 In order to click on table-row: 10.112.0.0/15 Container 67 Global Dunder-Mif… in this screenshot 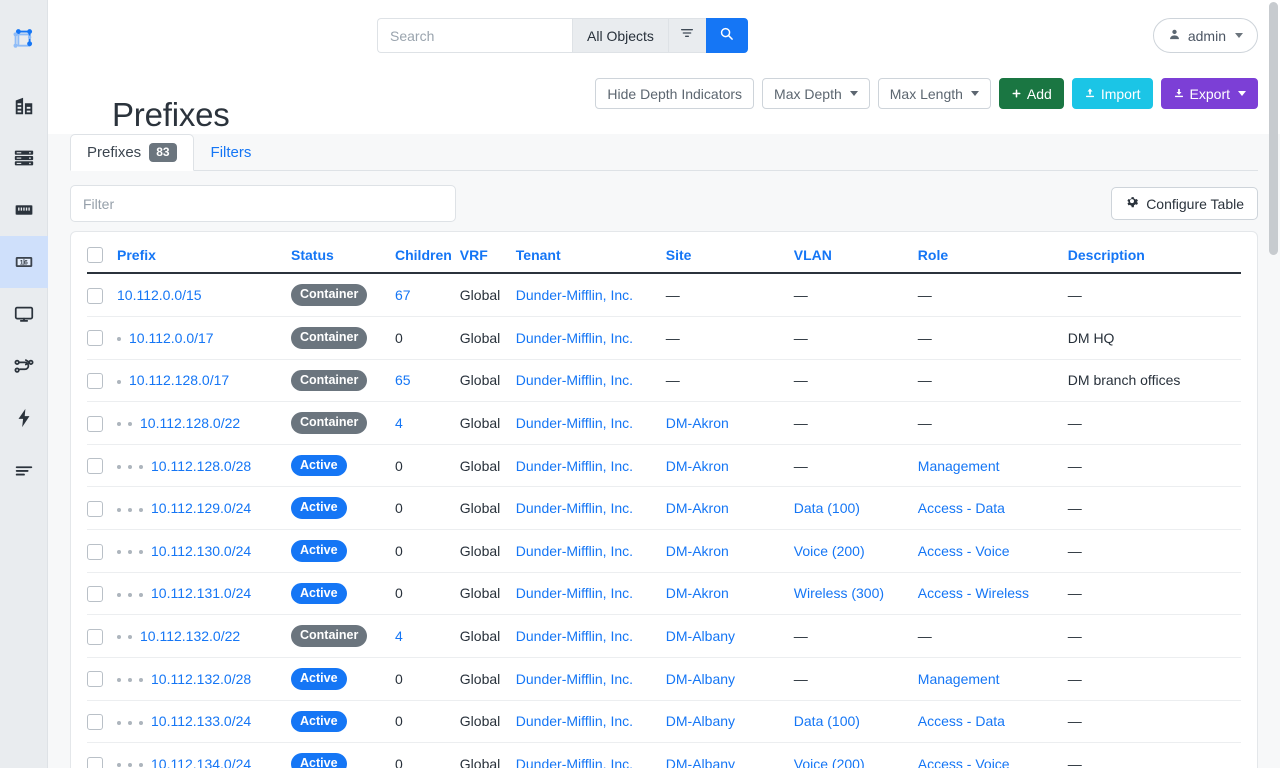, I will do `click(664, 295)`.